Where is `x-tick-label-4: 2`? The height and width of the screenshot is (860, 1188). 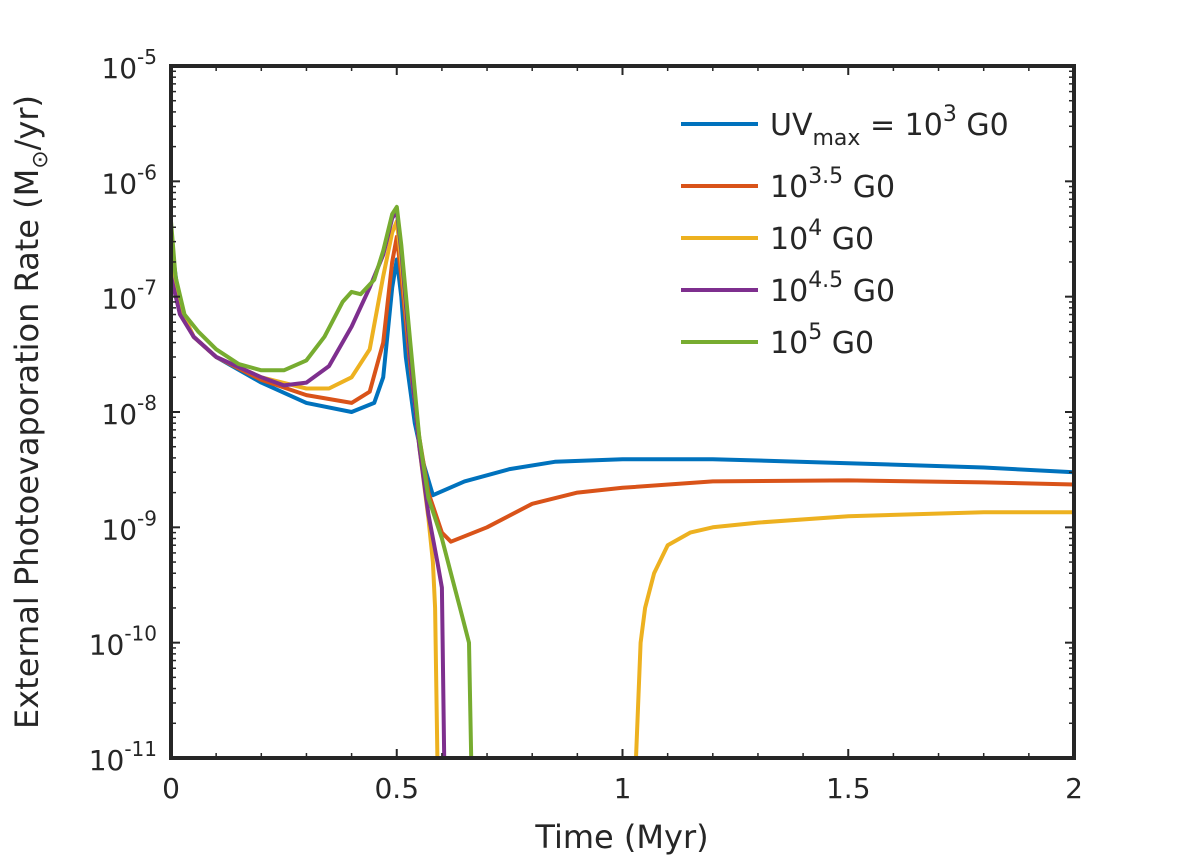
x-tick-label-4: 2 is located at coordinates (1074, 788).